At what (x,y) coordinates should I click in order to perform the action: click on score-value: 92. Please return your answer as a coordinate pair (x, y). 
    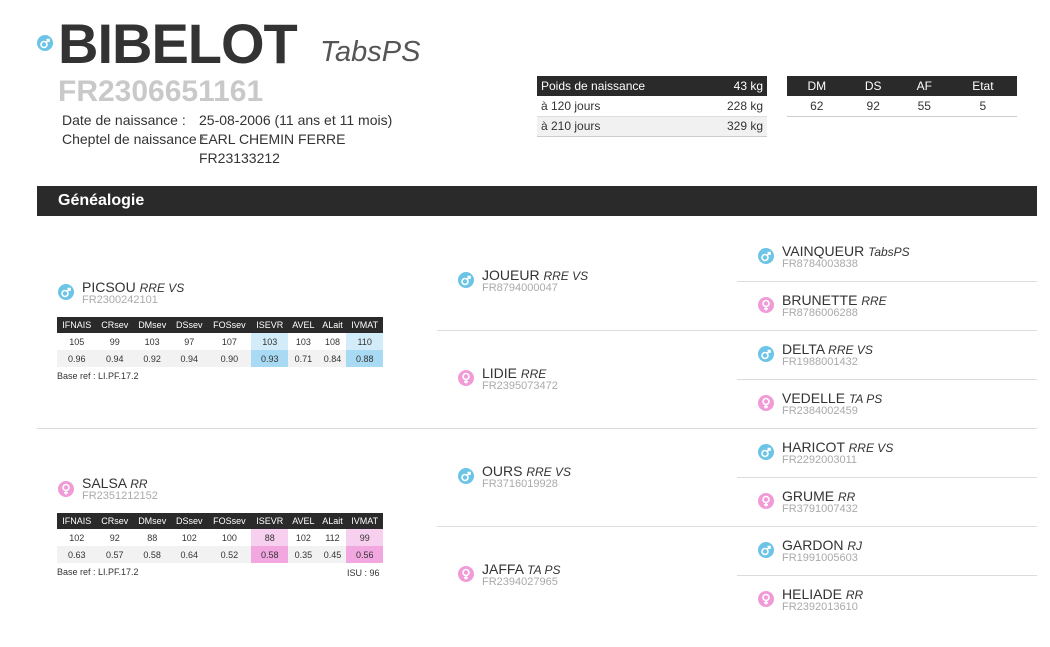
    Looking at the image, I should click on (873, 106).